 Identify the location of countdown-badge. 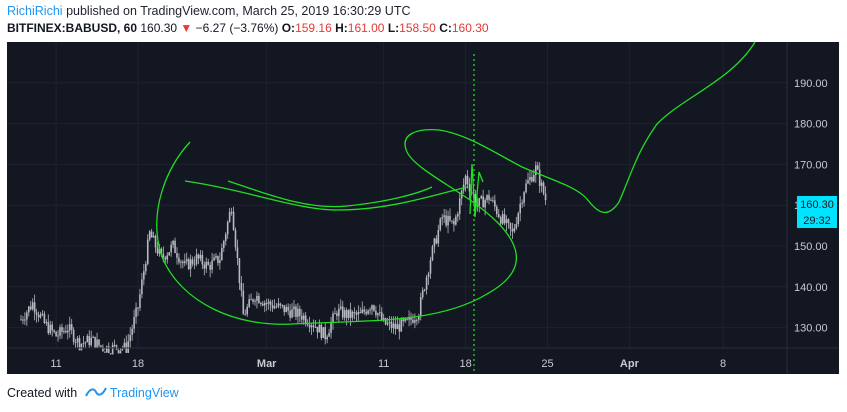
(817, 219).